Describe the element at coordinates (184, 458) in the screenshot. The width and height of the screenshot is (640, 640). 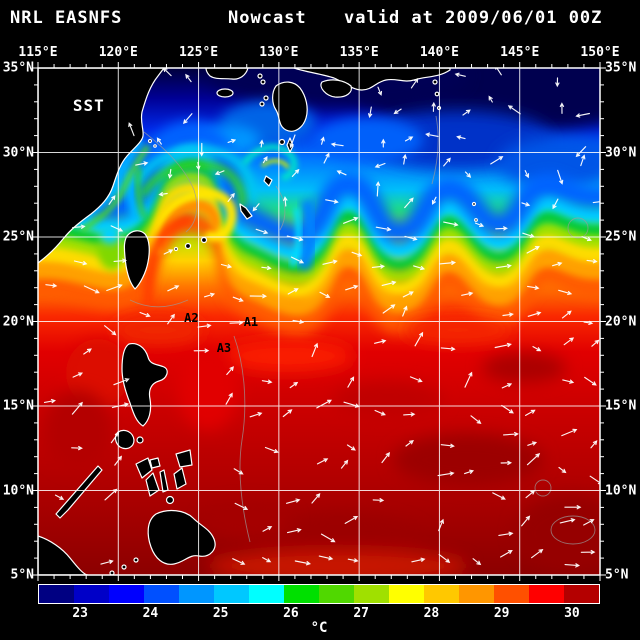
I see `samar-island` at that location.